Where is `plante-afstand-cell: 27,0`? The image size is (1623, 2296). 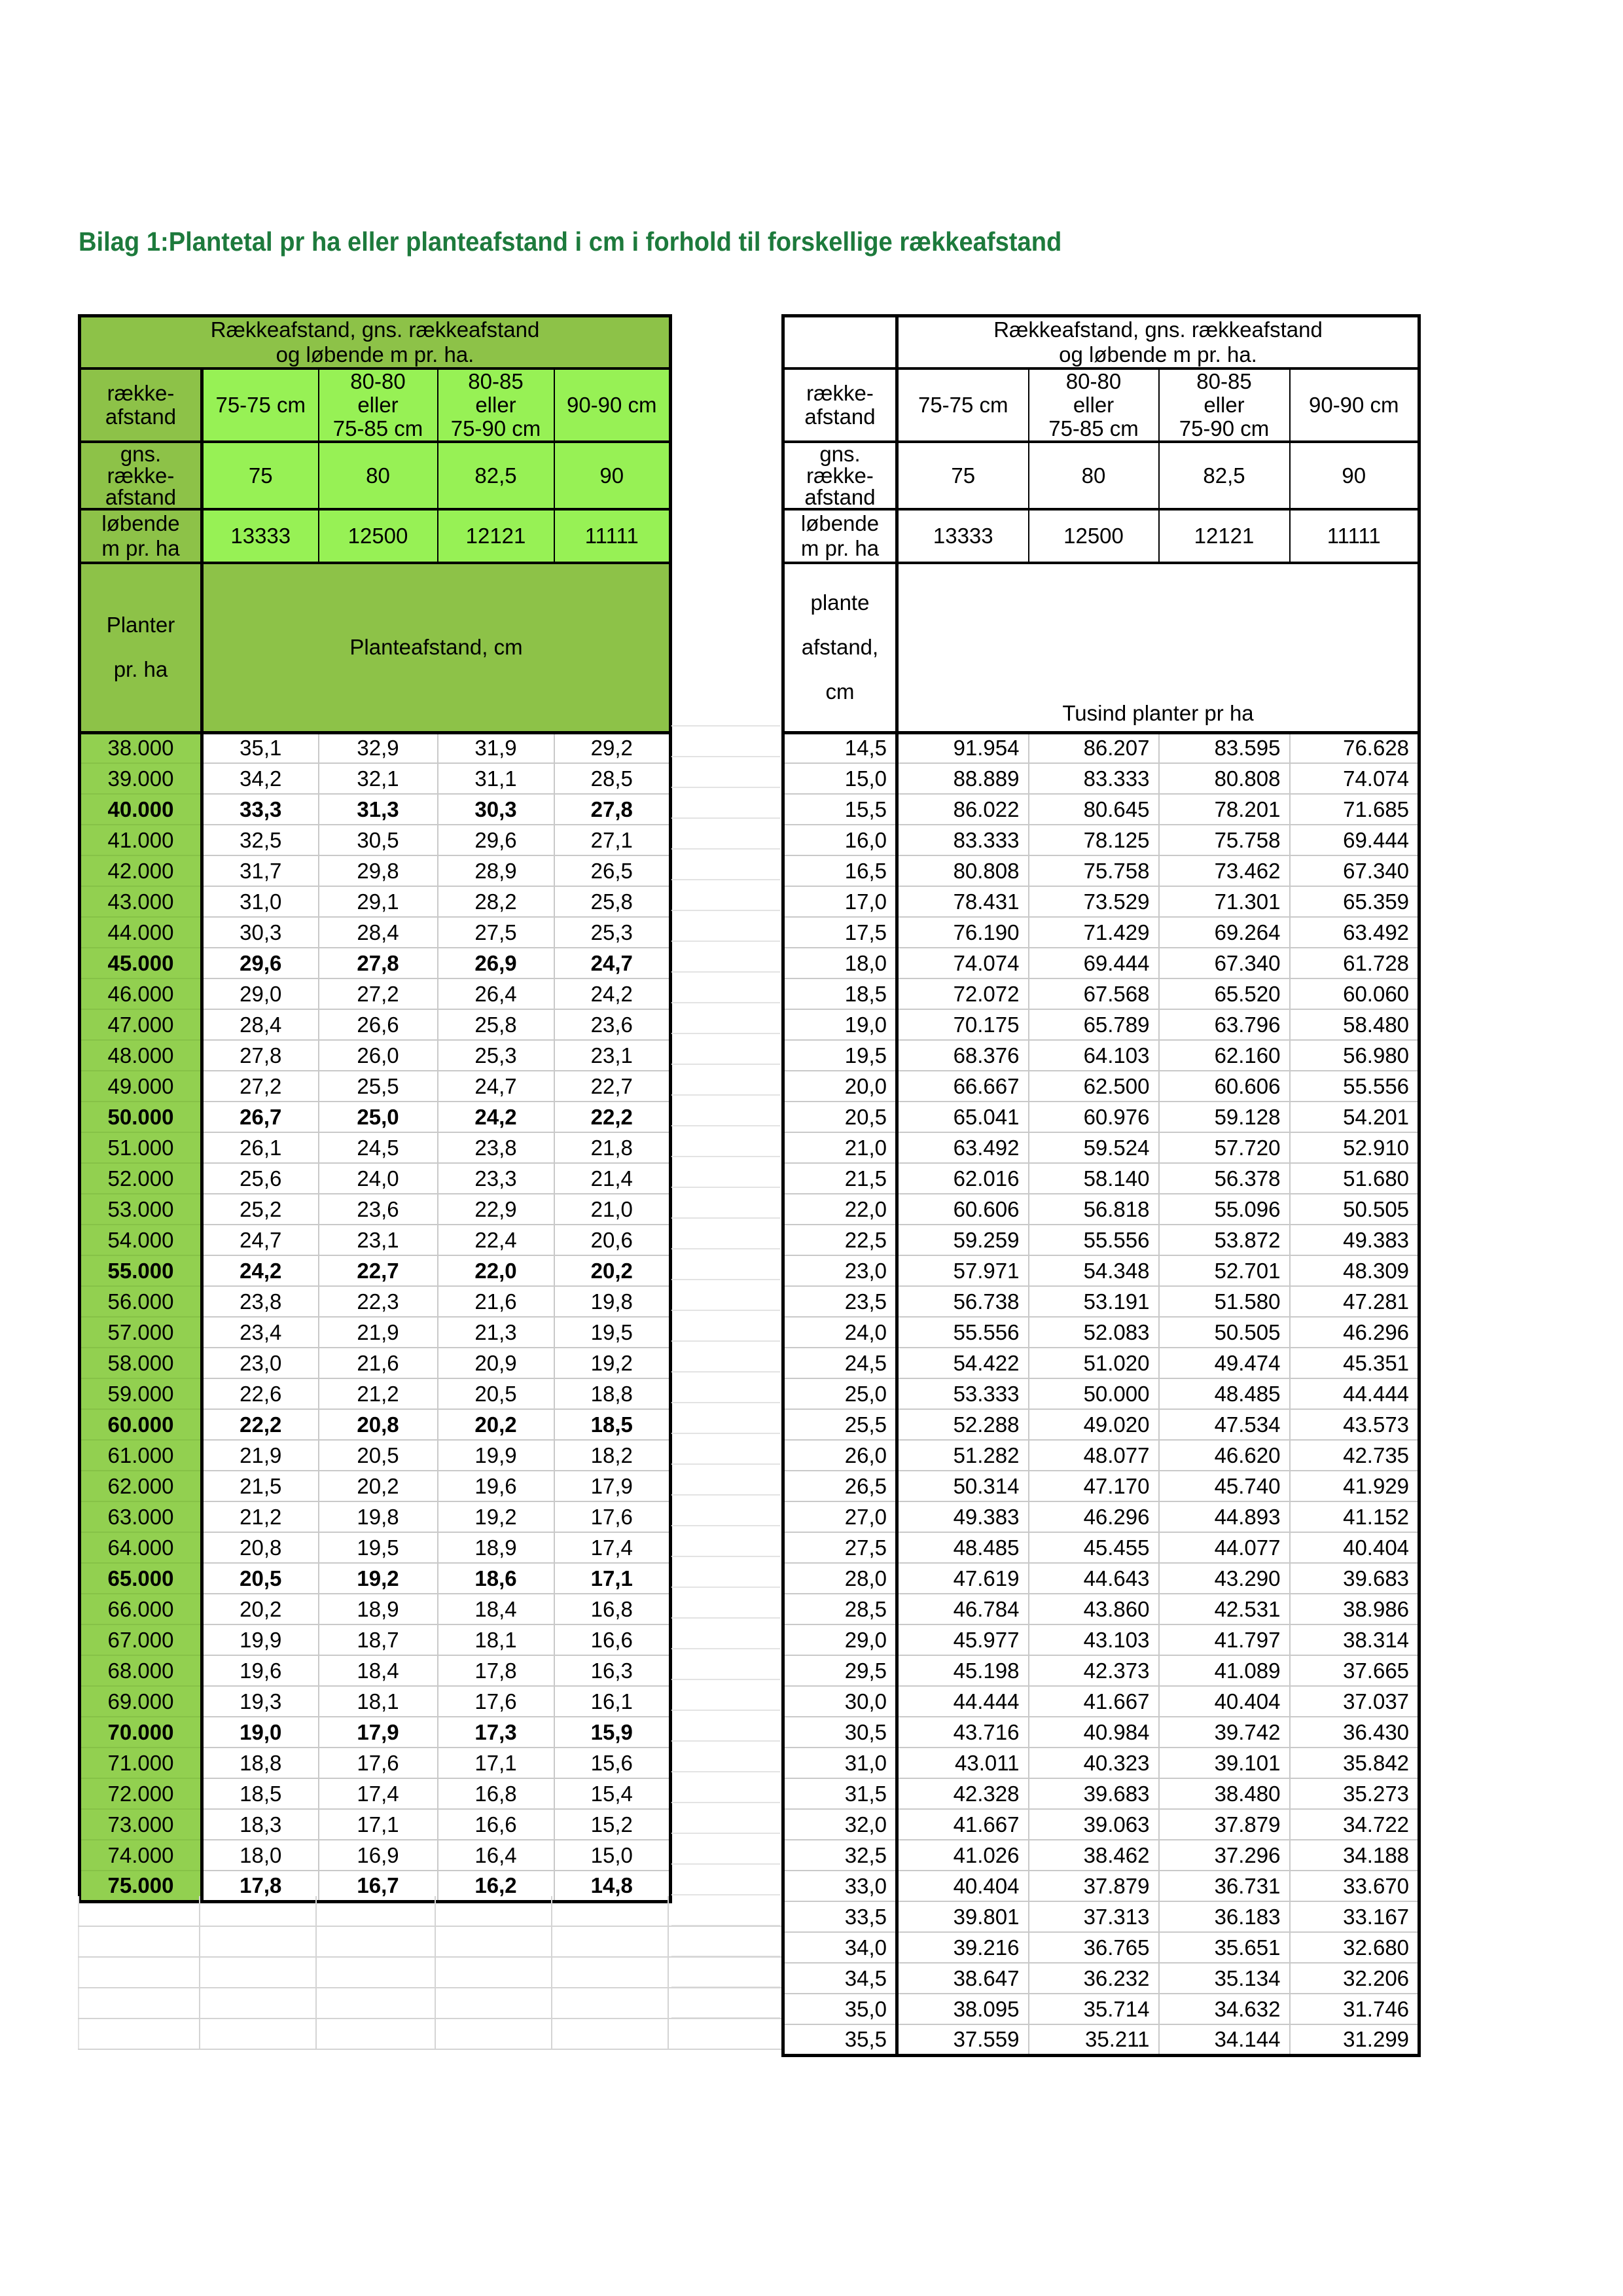
plante-afstand-cell: 27,0 is located at coordinates (840, 1517).